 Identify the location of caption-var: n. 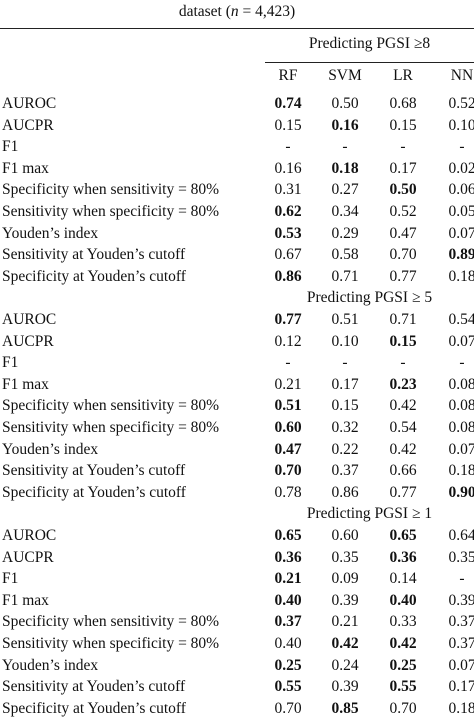
(234, 11).